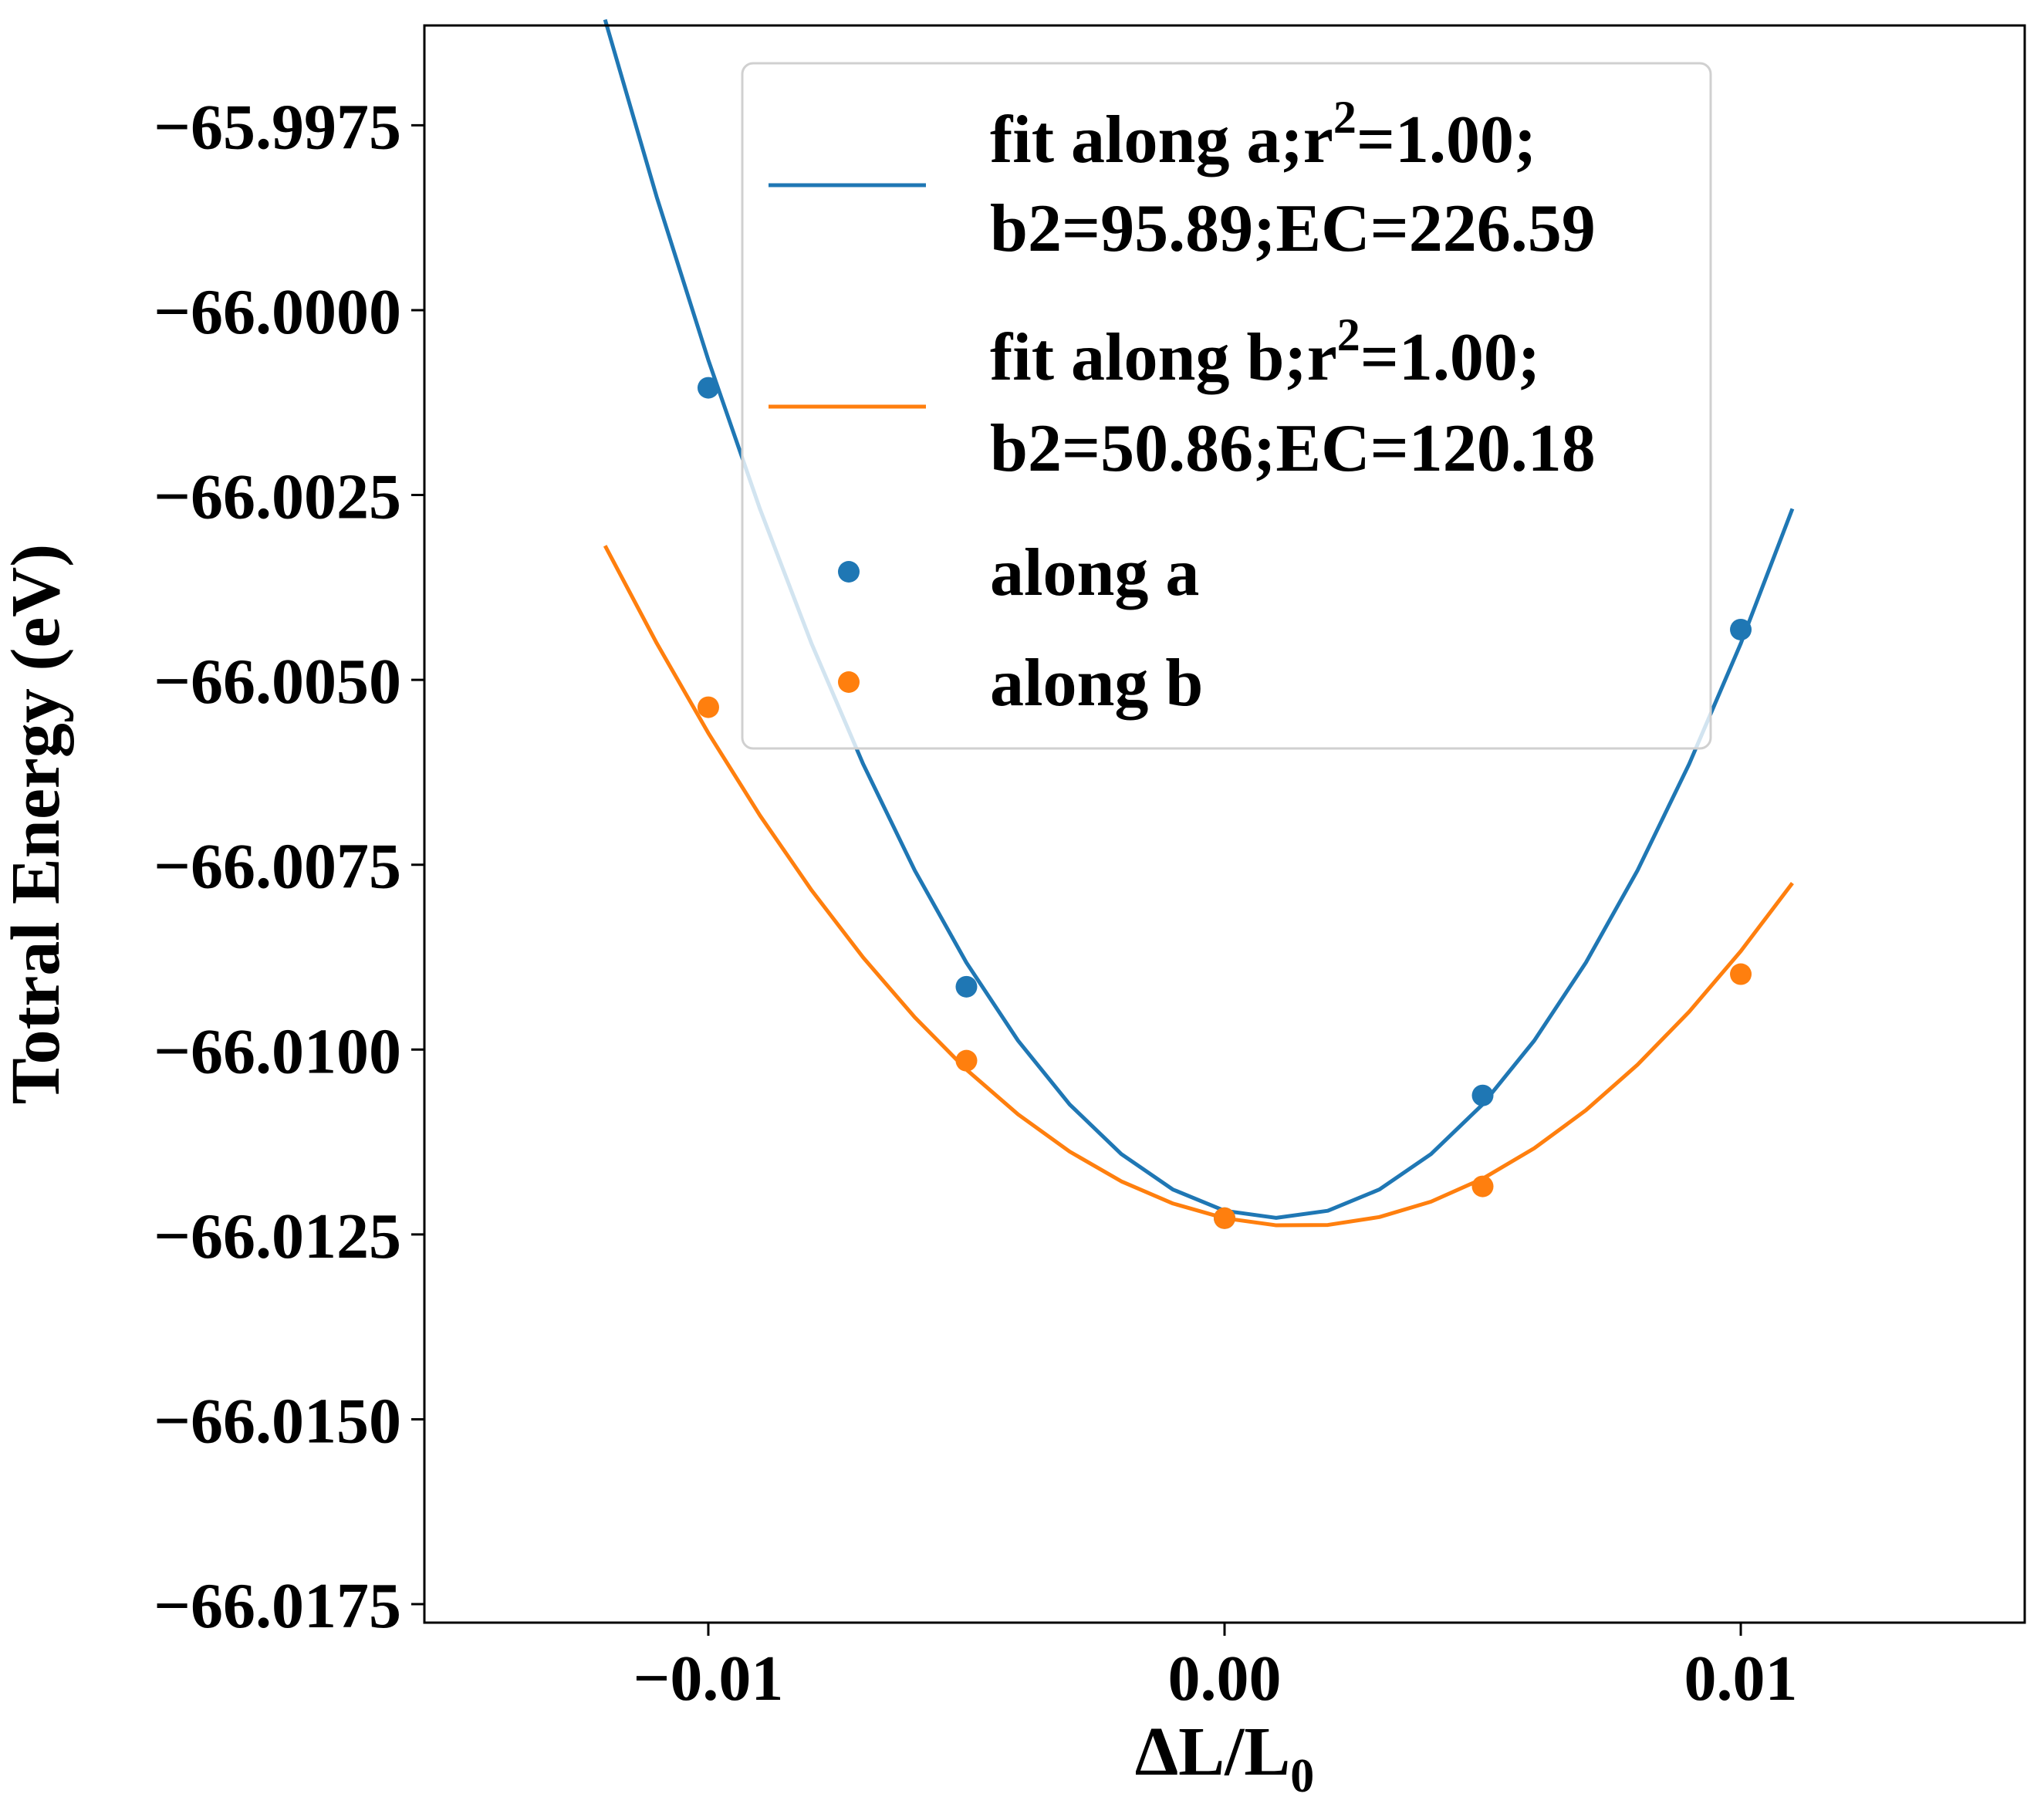 The height and width of the screenshot is (1814, 2044). What do you see at coordinates (277, 312) in the screenshot?
I see `y-tick-label: −66.0000` at bounding box center [277, 312].